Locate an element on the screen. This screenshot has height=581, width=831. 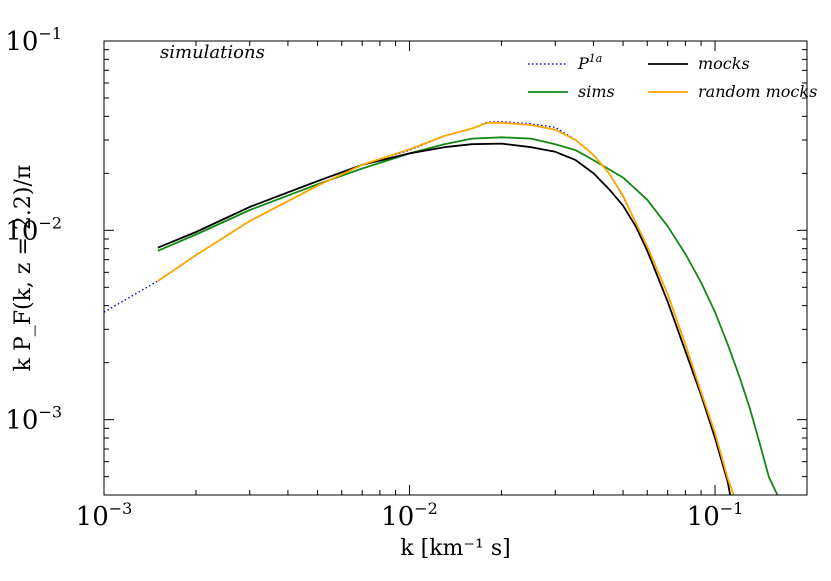
legend-label-random-mocks: random mocks is located at coordinates (757, 91).